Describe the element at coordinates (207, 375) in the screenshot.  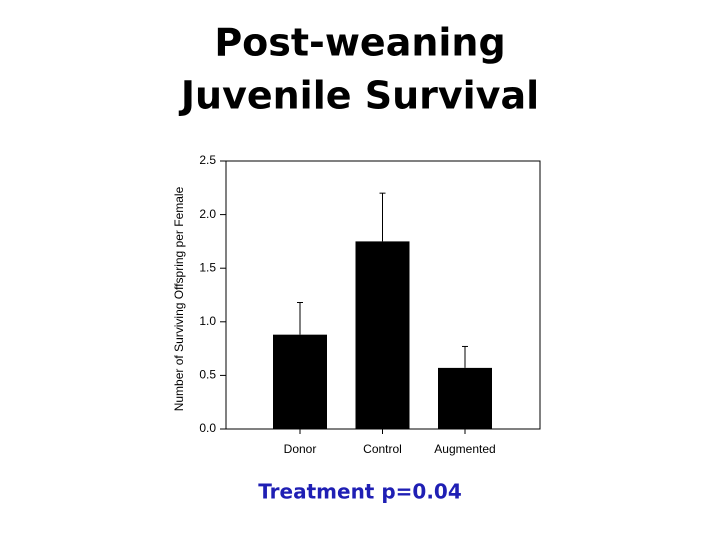
I see `y-tick-label: 0.5` at that location.